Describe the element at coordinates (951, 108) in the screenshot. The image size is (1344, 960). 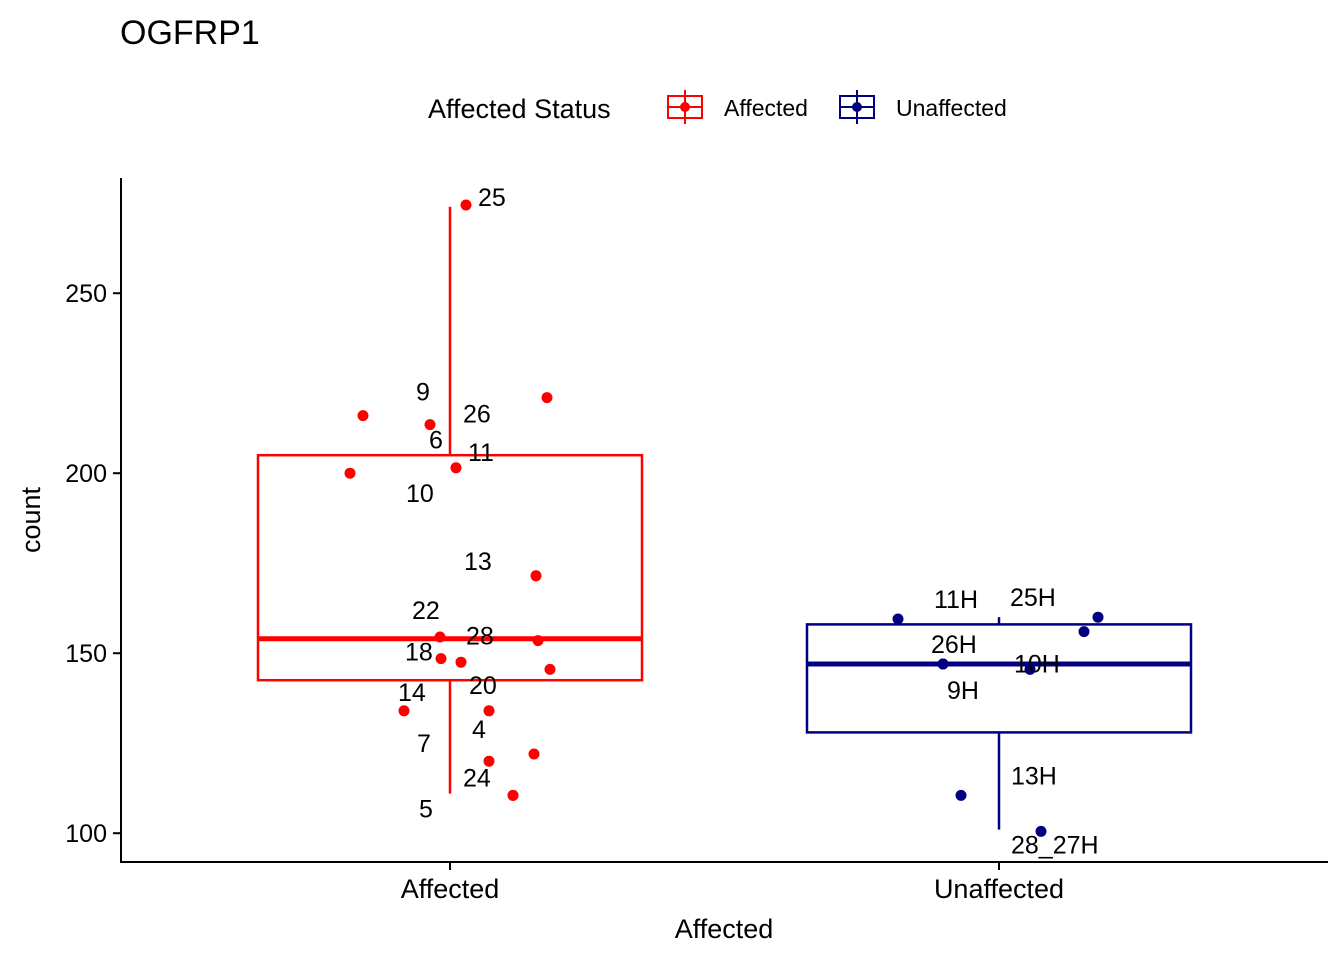
I see `legend-label-unaffected: Unaffected` at that location.